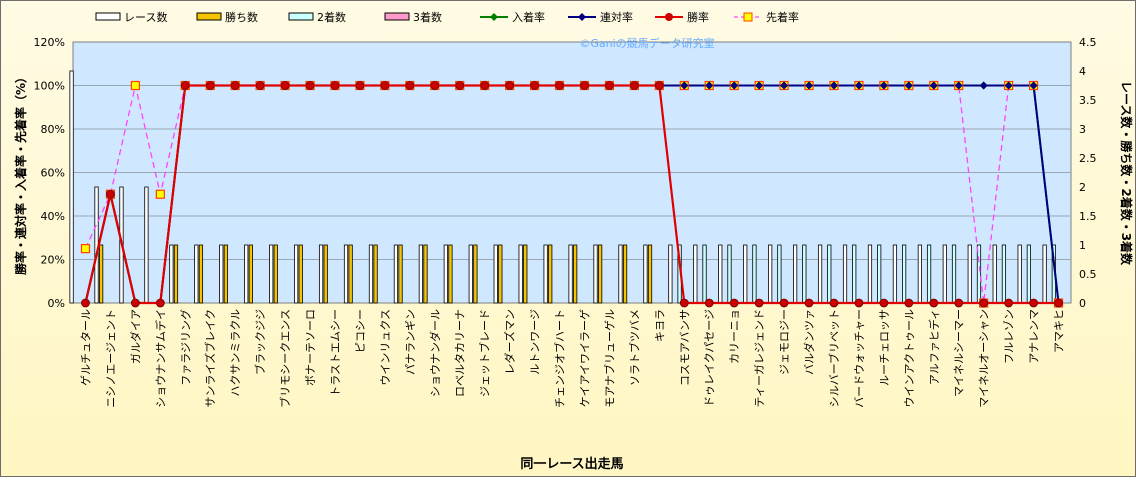  What do you see at coordinates (160, 358) in the screenshot?
I see `x-tick-label: ショウナンサムデイ` at bounding box center [160, 358].